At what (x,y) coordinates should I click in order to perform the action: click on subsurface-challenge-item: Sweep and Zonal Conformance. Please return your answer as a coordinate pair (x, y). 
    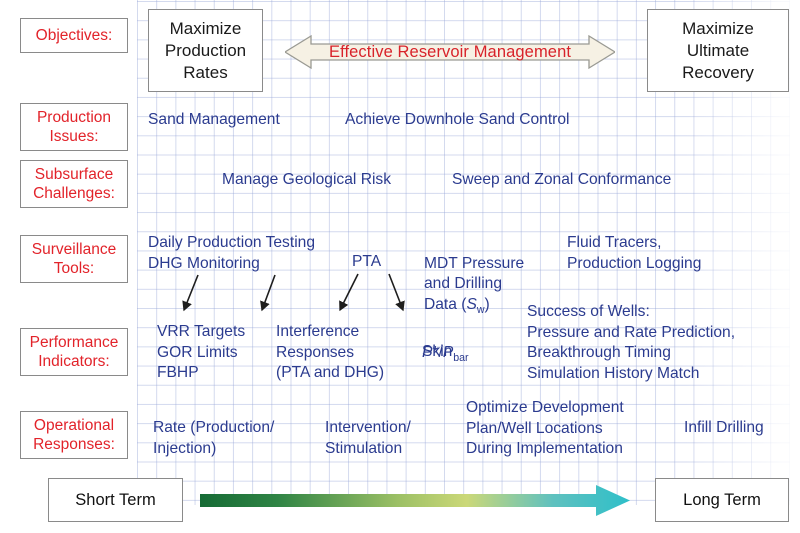
    Looking at the image, I should click on (562, 179).